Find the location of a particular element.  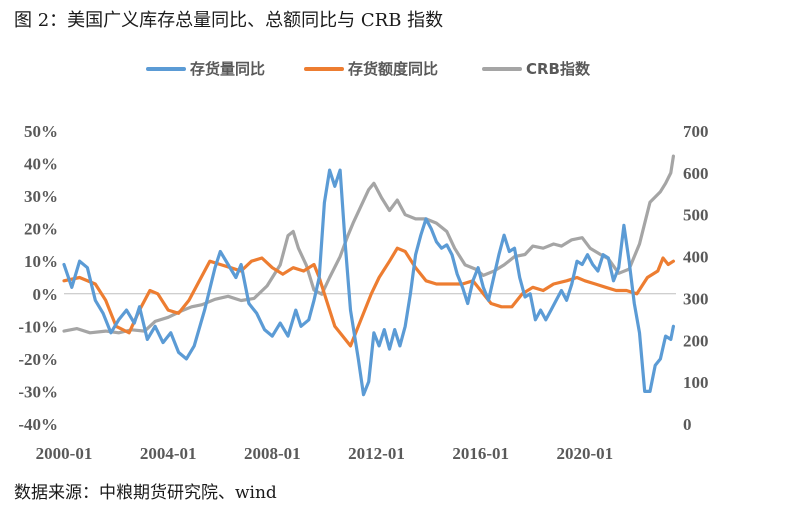

y-right-tick-label: 500 is located at coordinates (696, 215).